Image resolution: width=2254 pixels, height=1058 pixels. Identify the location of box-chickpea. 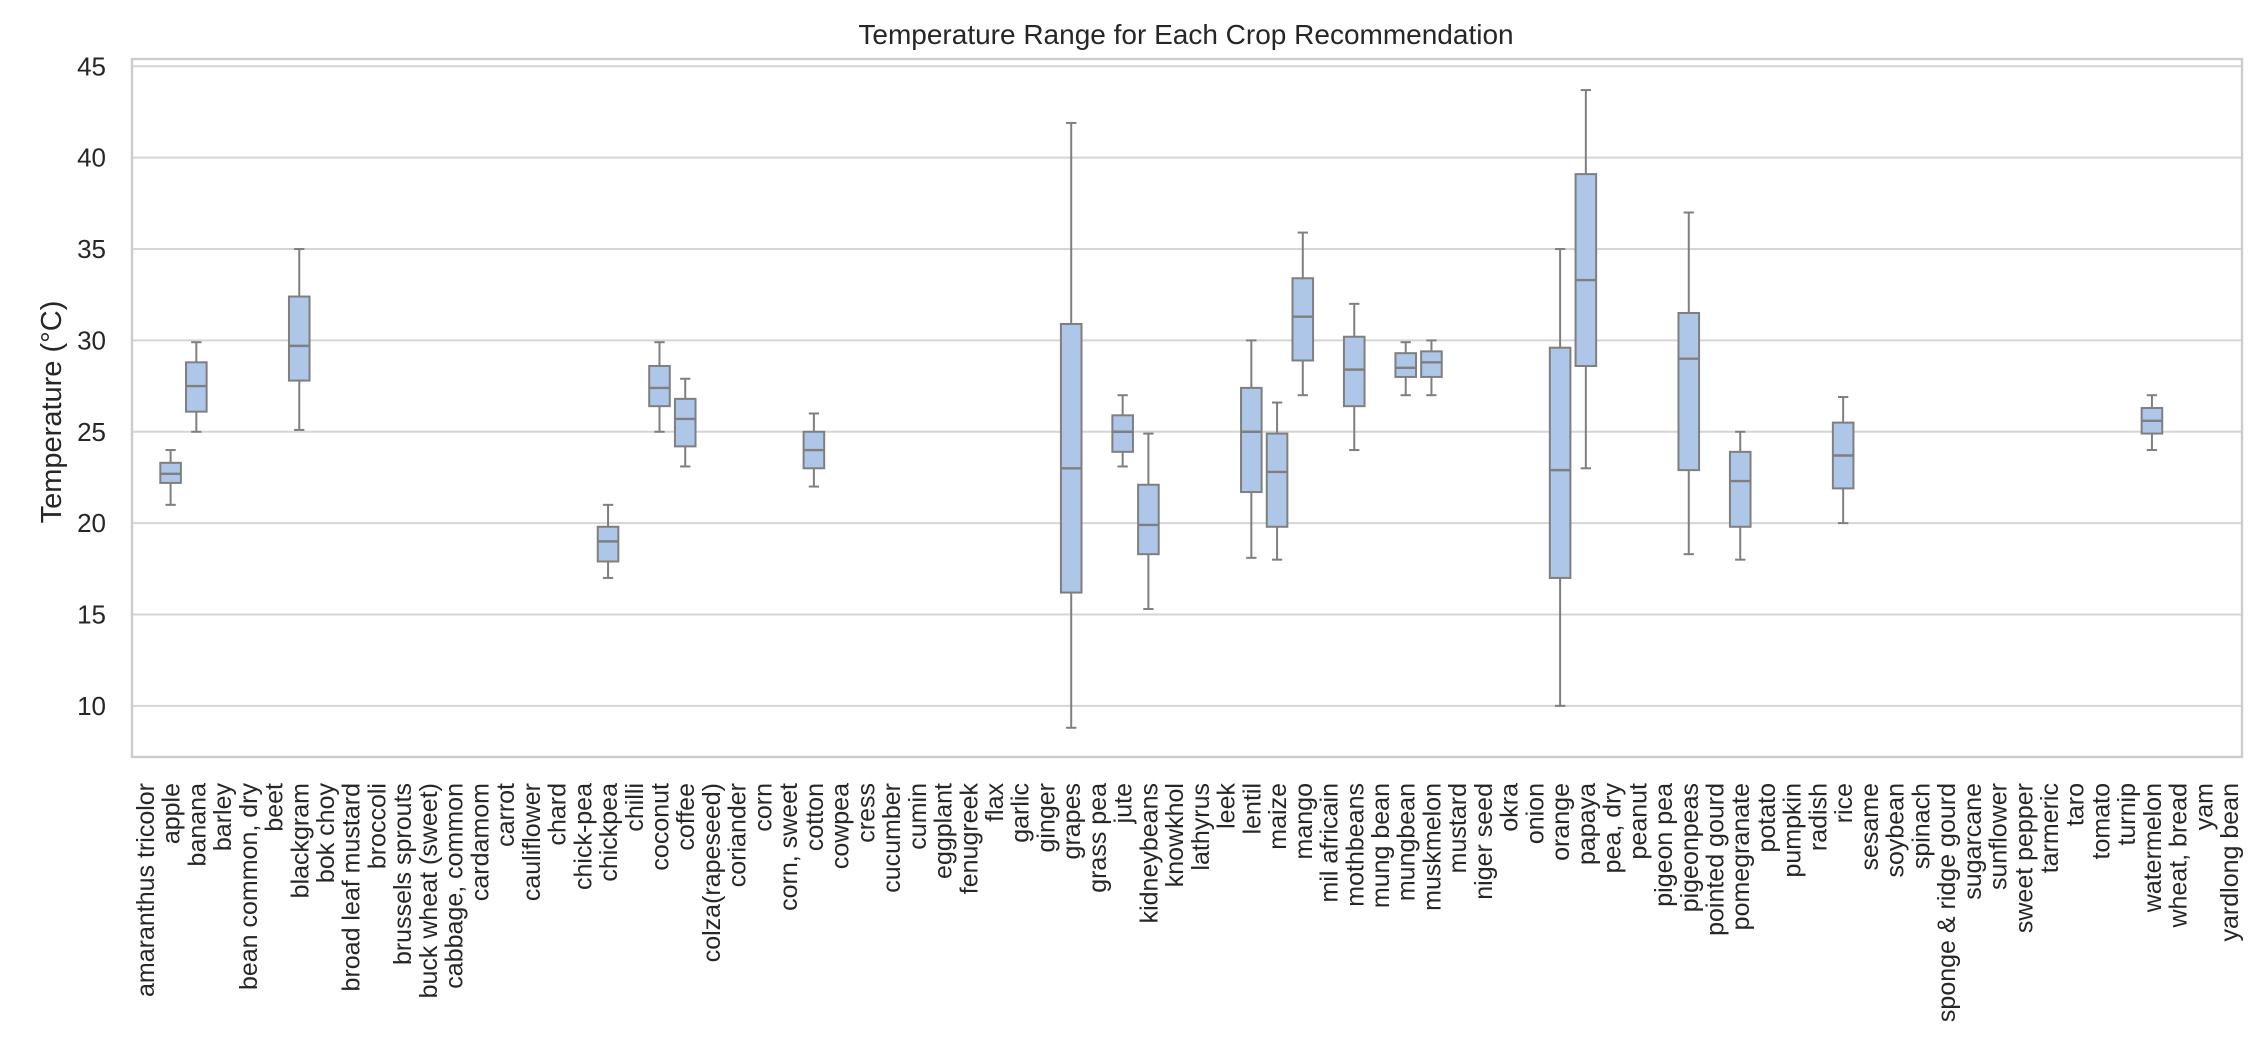
(608, 541).